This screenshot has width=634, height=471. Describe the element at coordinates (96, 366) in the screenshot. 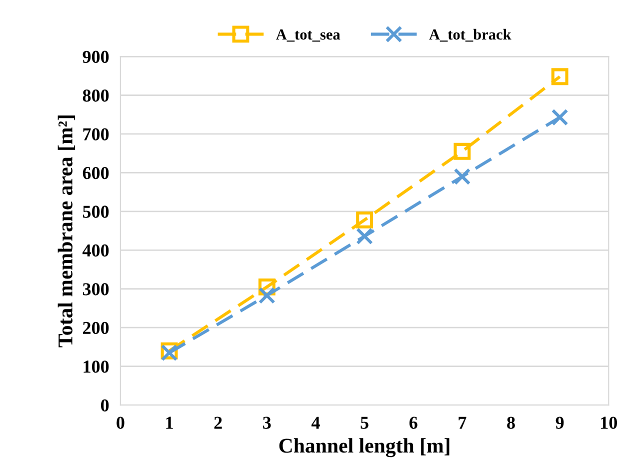

I see `y-tick-label: 100` at that location.